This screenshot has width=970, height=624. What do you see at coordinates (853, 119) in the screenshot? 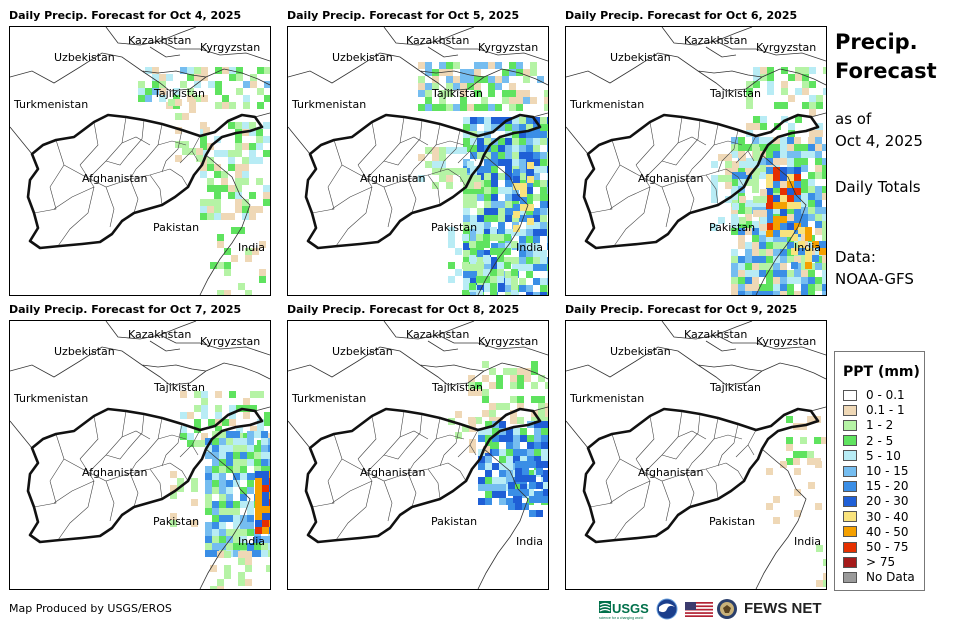
I see `as-of-label: as of` at bounding box center [853, 119].